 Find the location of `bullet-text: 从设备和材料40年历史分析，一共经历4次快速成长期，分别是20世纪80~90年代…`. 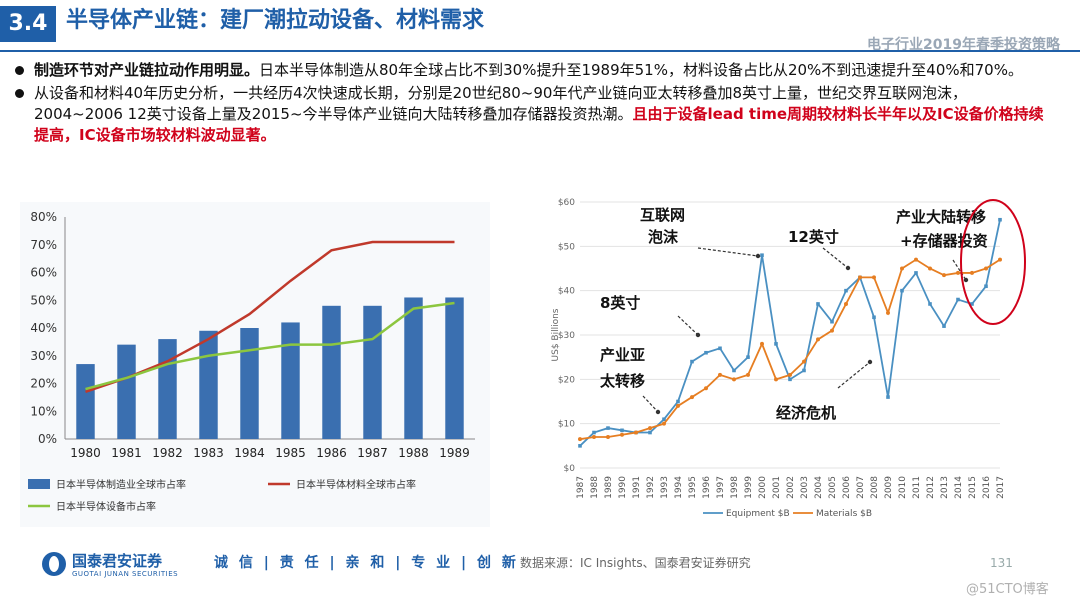

bullet-text: 从设备和材料40年历史分析，一共经历4次快速成长期，分别是20世纪80~90年代… is located at coordinates (501, 103).